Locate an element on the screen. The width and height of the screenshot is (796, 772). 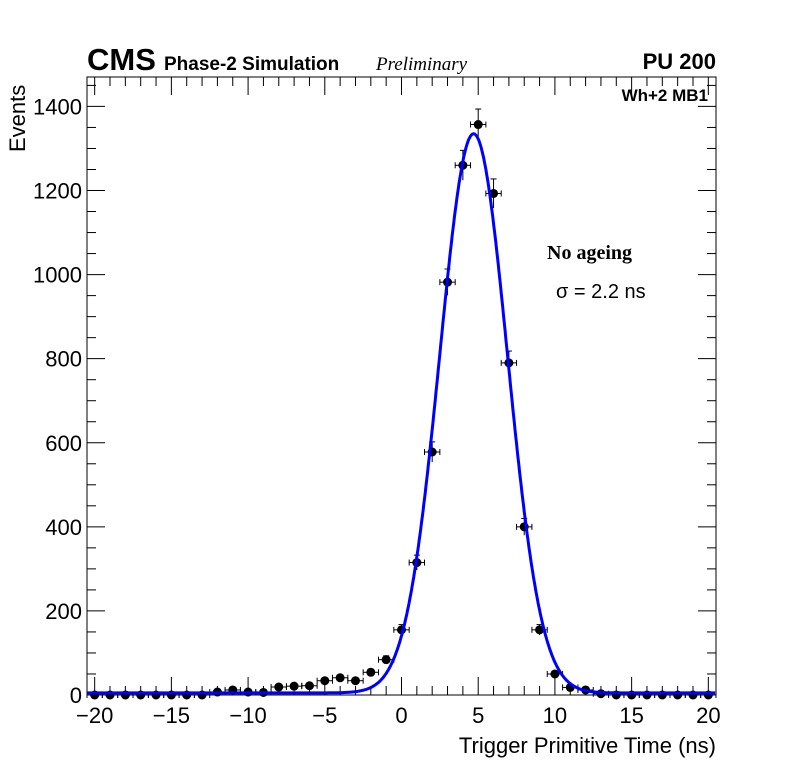
y-tick-label: 600 is located at coordinates (63, 443).